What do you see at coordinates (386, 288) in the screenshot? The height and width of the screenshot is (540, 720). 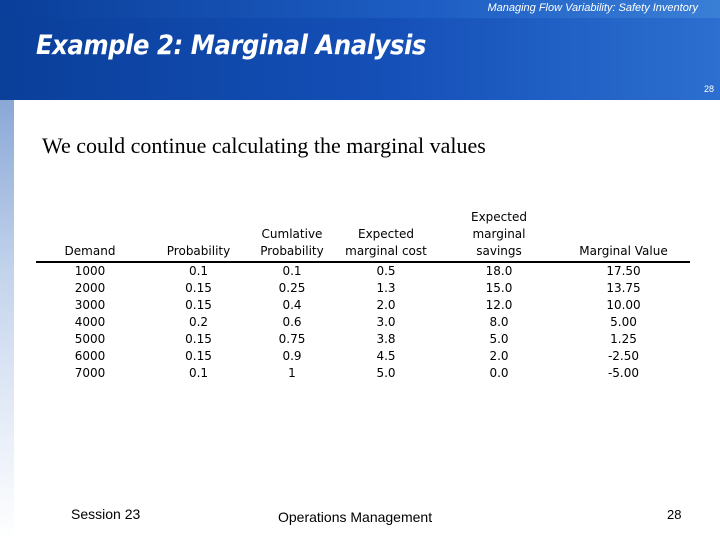 I see `cell-cost: 1.3` at bounding box center [386, 288].